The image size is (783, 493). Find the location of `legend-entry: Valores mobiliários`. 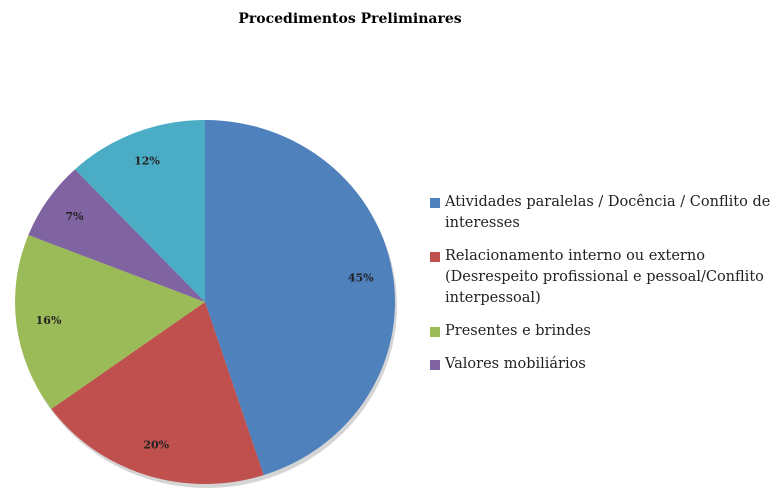

legend-entry: Valores mobiliários is located at coordinates (605, 364).